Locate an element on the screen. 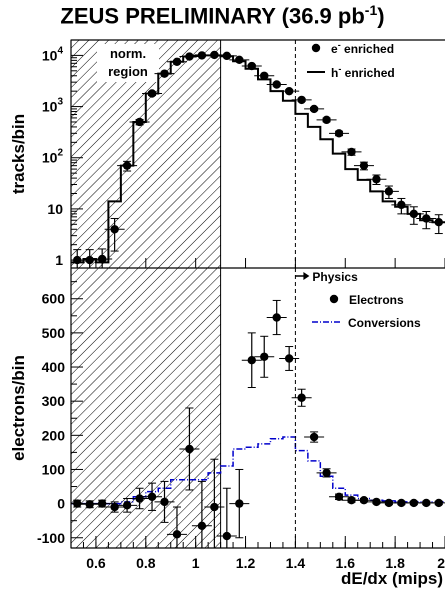 The height and width of the screenshot is (592, 445). bottom-ytick-label: -100 is located at coordinates (51, 538).